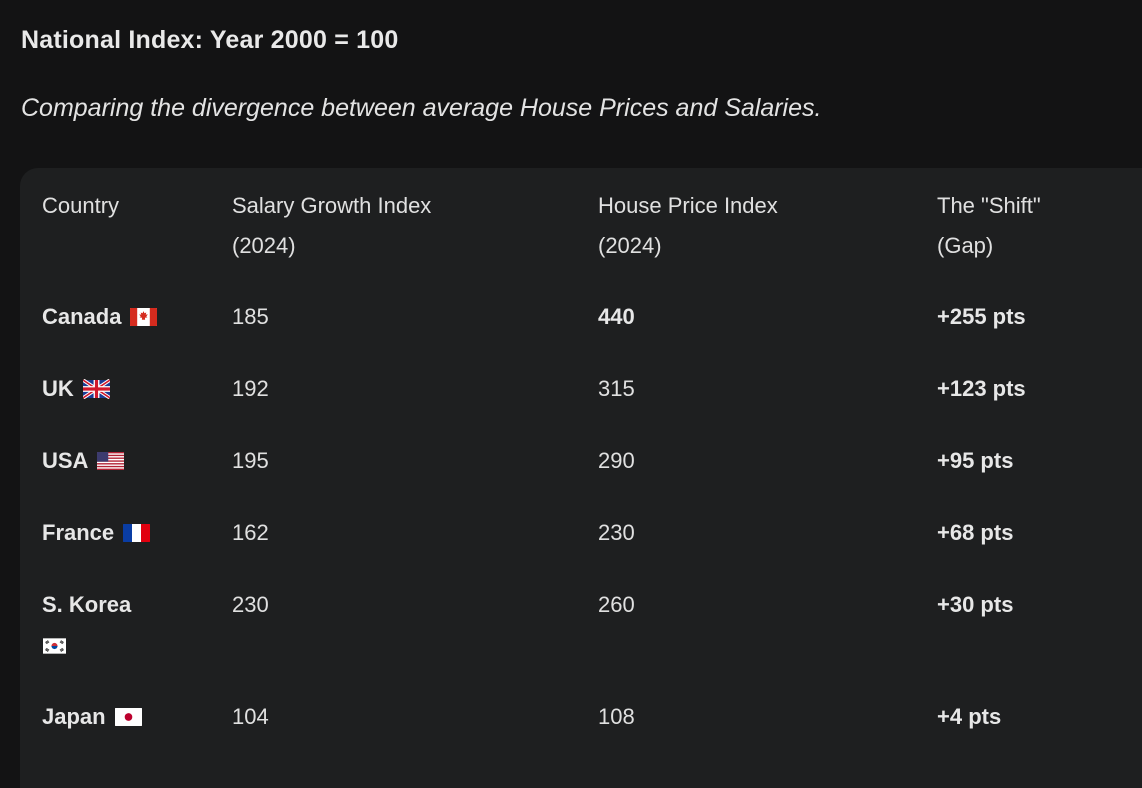 The image size is (1142, 788). I want to click on col-header-shift-gap: The "Shift" (Gap), so click(1039, 233).